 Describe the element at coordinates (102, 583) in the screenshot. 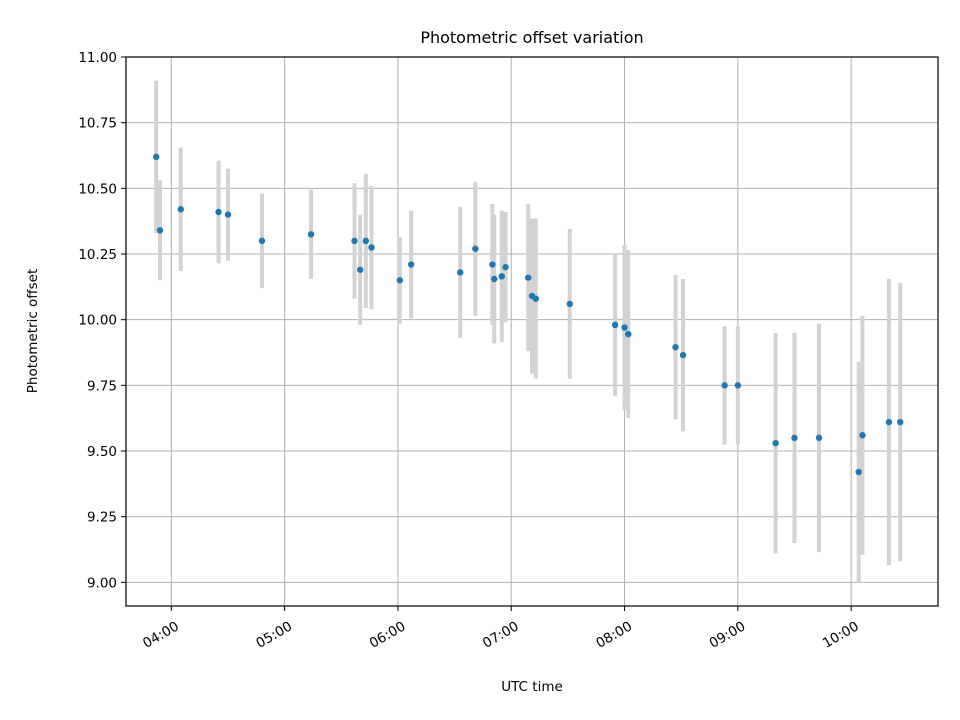

I see `y-tick-label: 9.00` at that location.